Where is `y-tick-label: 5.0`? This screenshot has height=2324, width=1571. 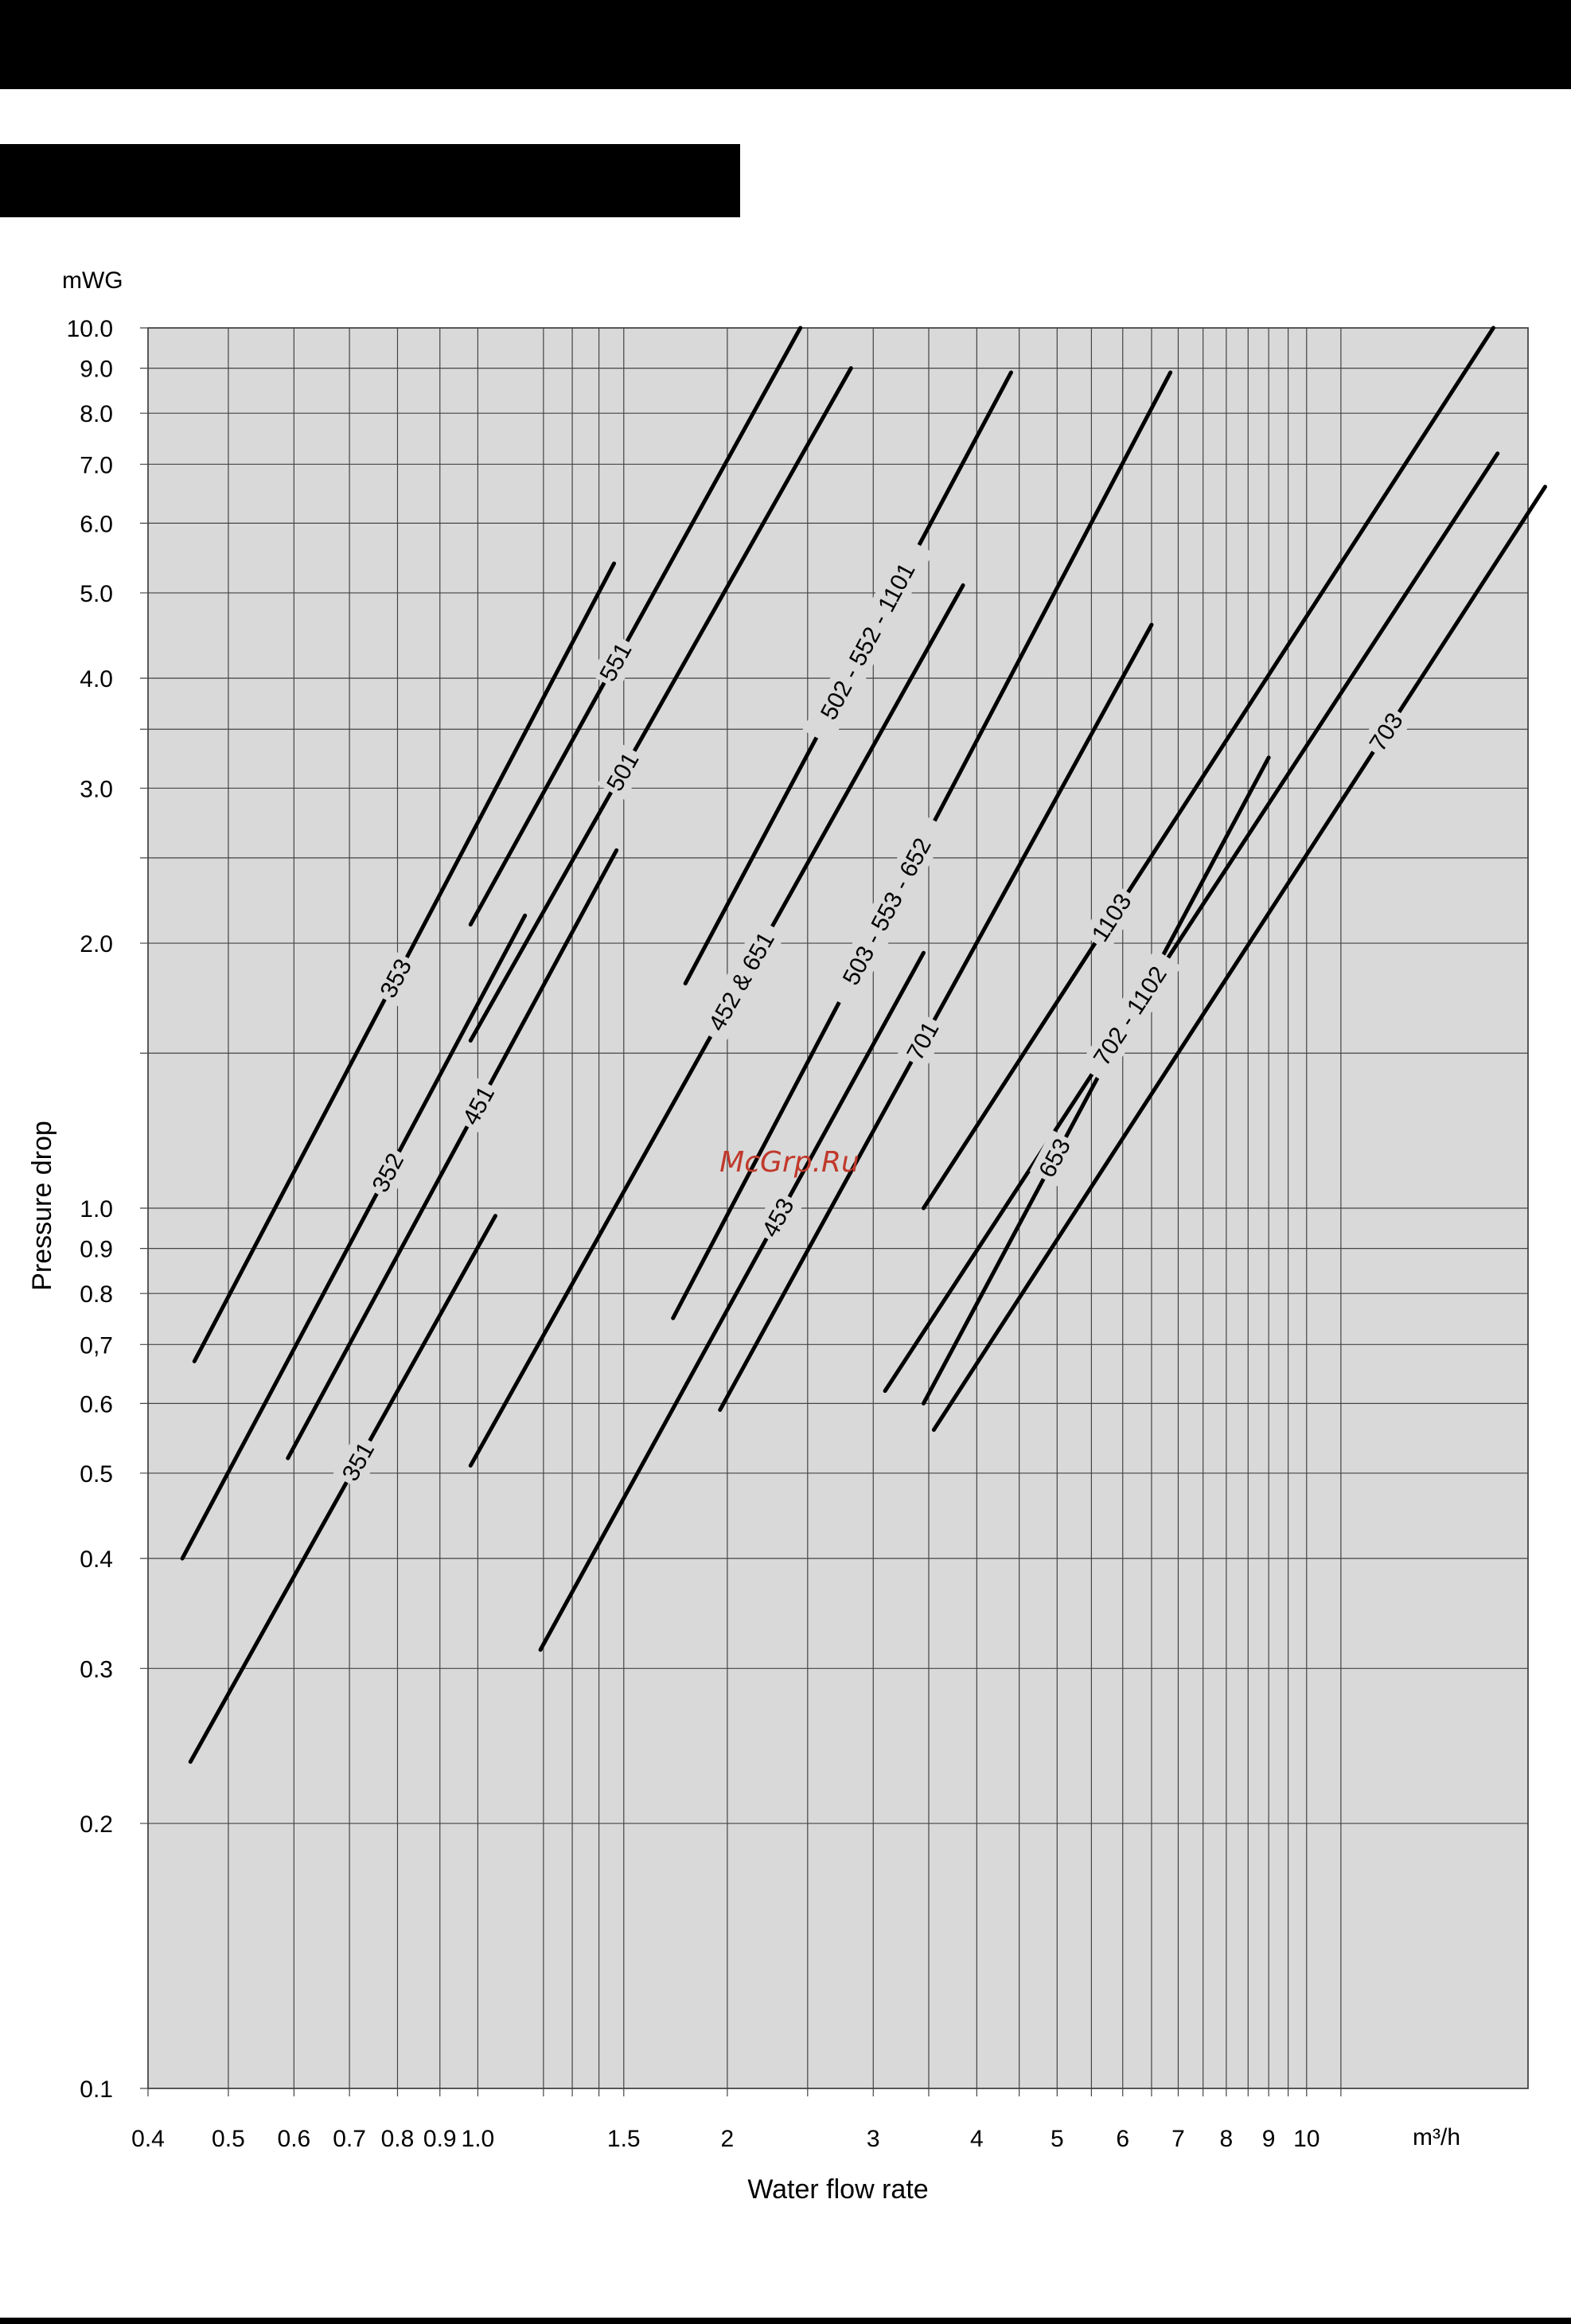
y-tick-label: 5.0 is located at coordinates (96, 594).